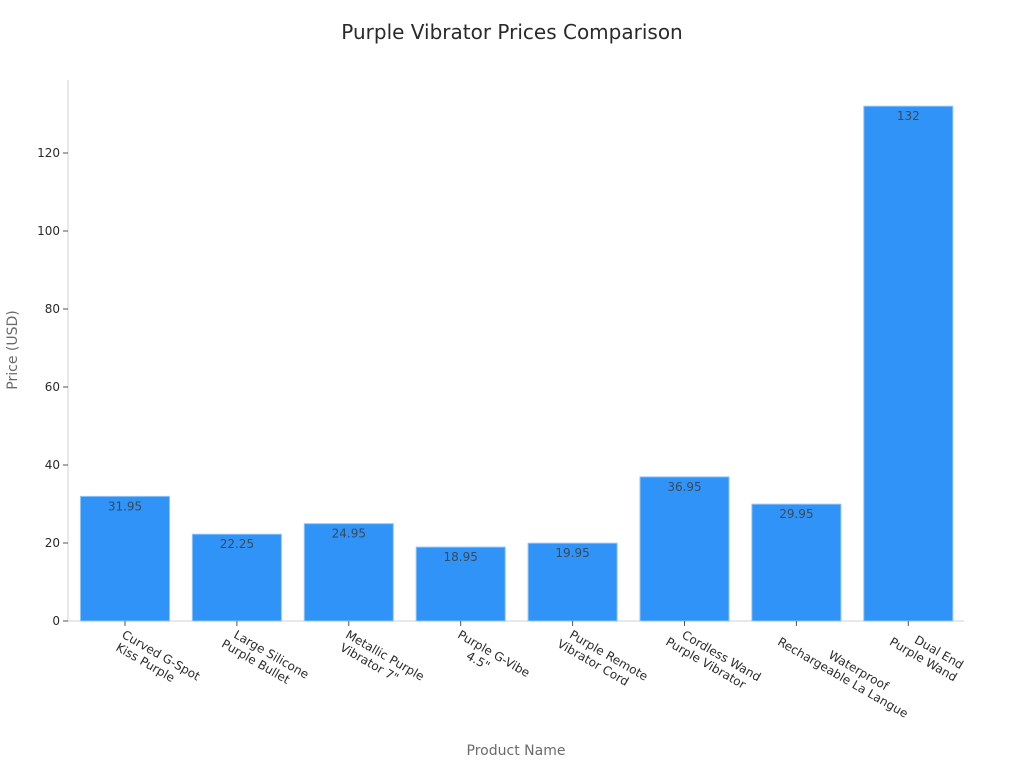  I want to click on bar-group: 31.95, so click(125, 558).